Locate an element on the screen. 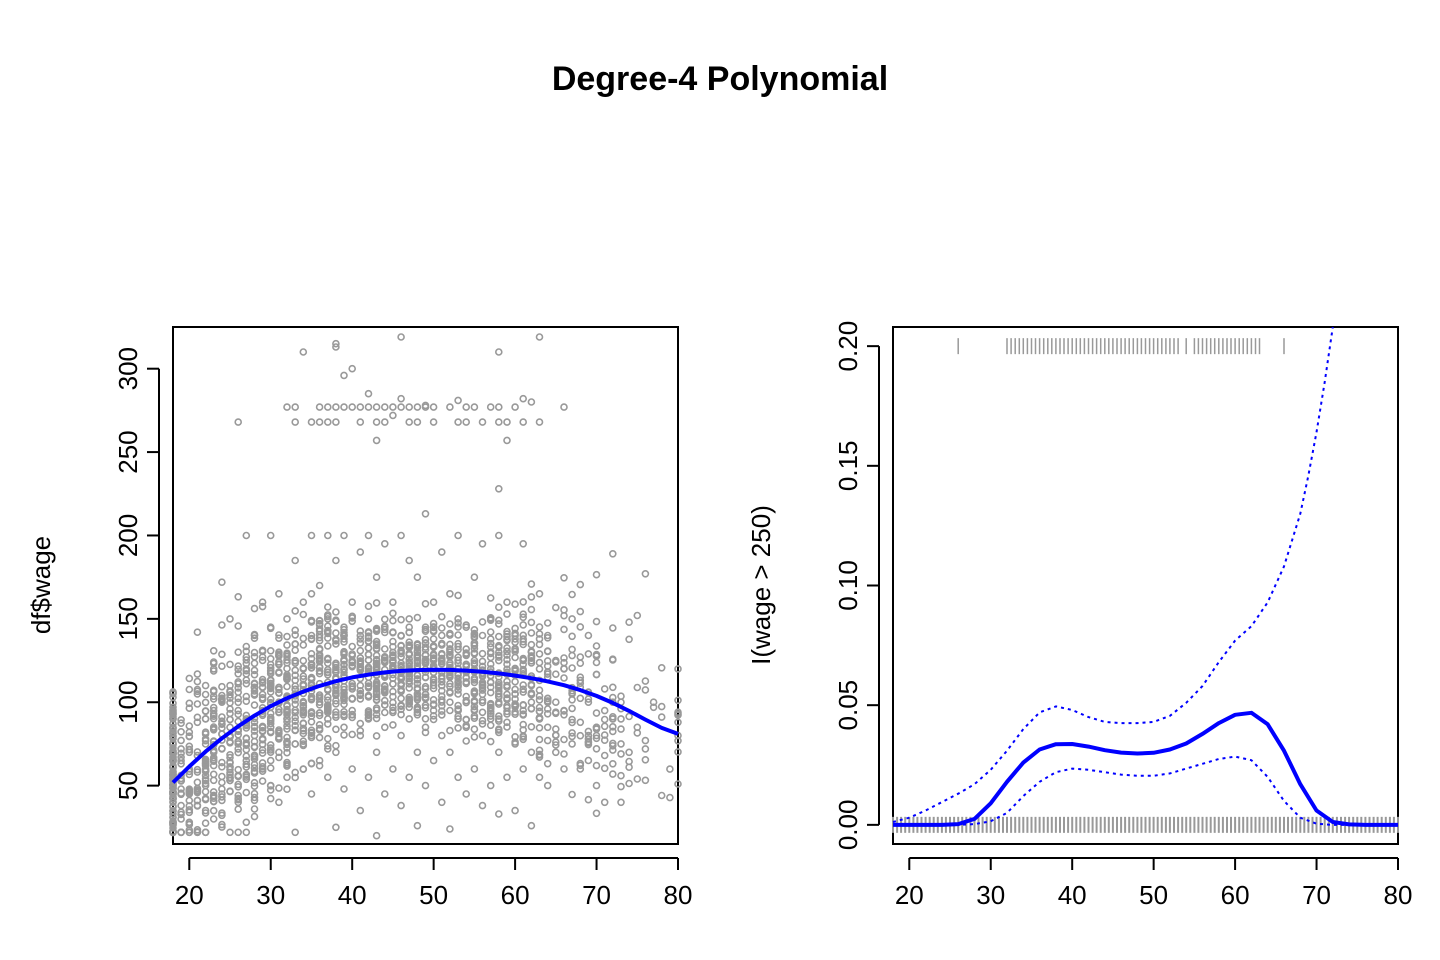 This screenshot has width=1440, height=960. right-x-tick-label: 30 is located at coordinates (990, 895).